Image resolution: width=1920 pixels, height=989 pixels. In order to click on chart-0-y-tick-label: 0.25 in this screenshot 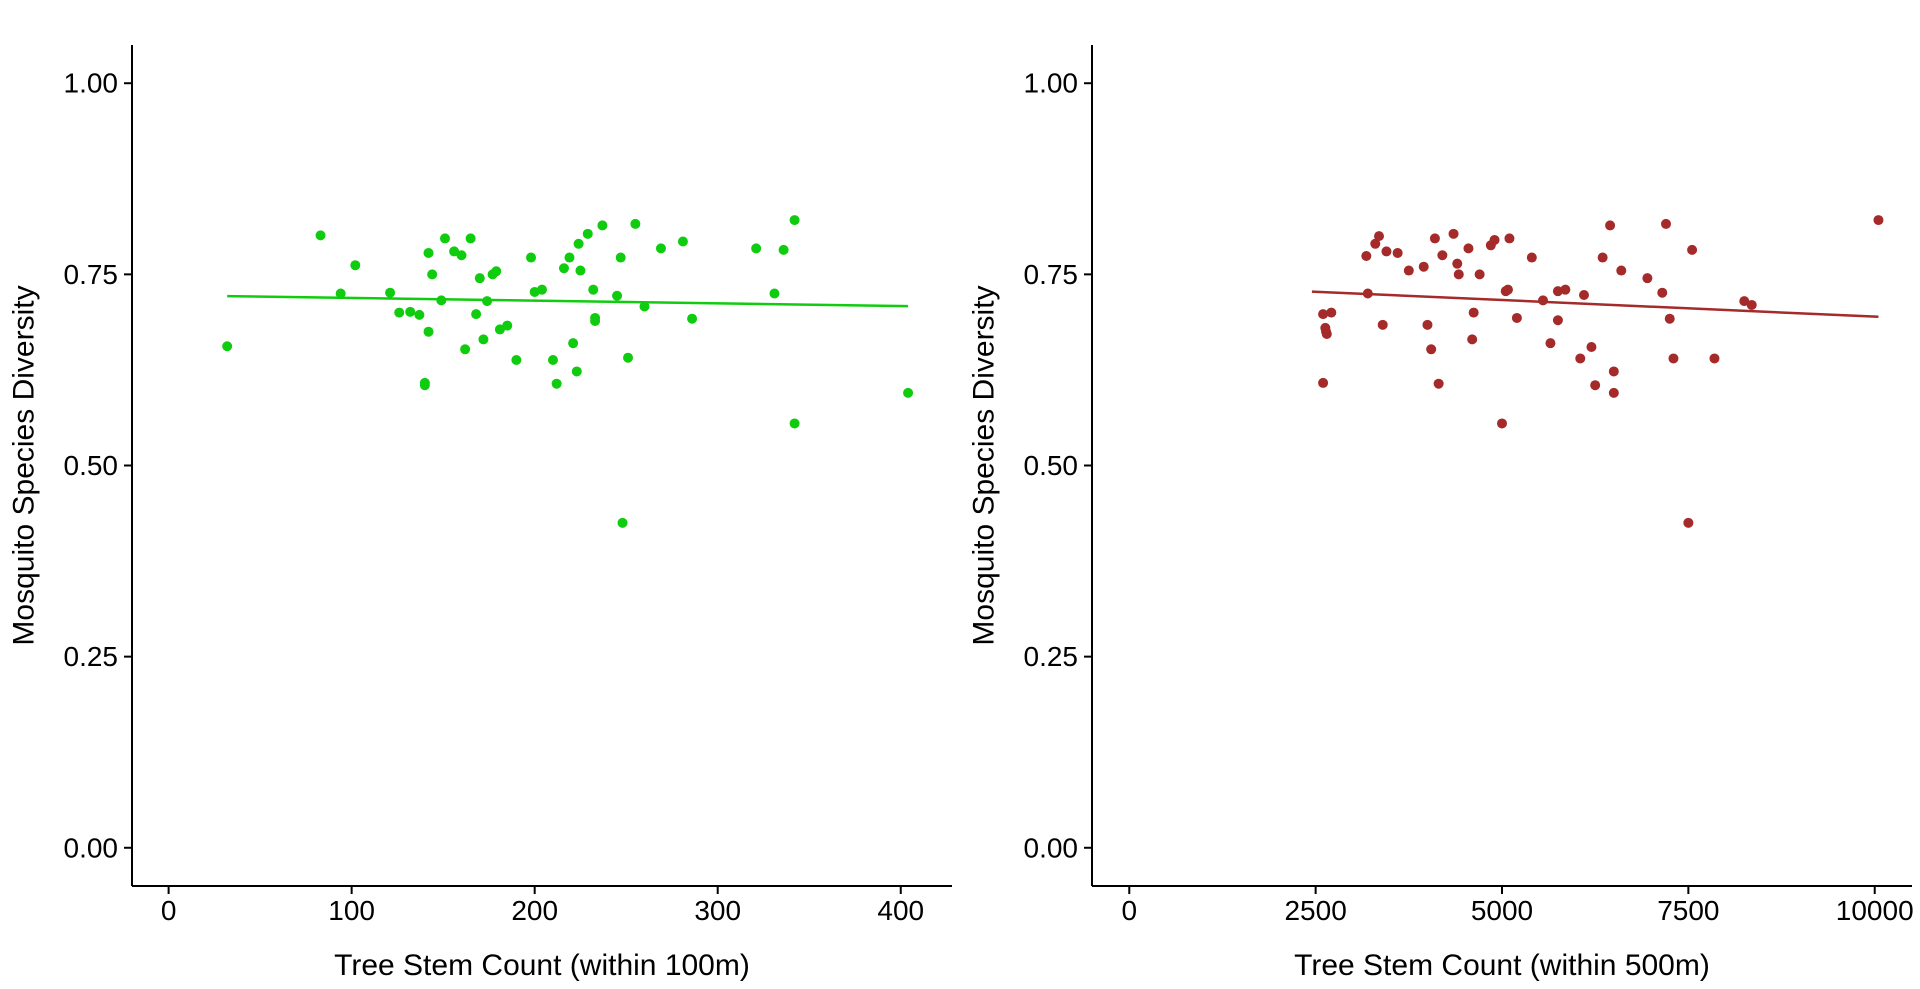, I will do `click(91, 656)`.